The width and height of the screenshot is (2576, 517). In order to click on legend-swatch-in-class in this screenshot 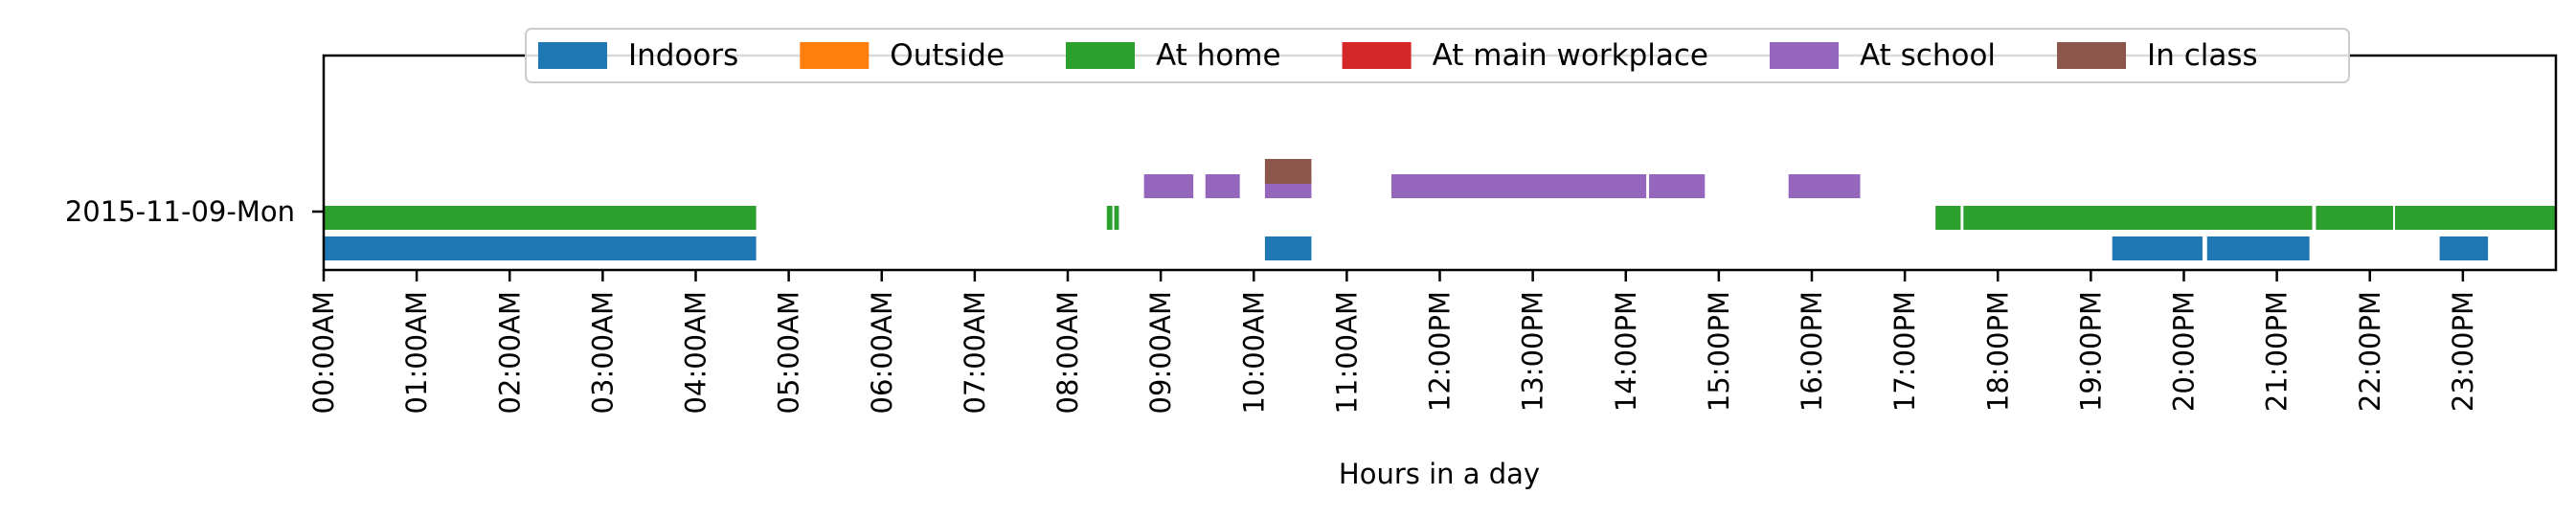, I will do `click(2092, 55)`.